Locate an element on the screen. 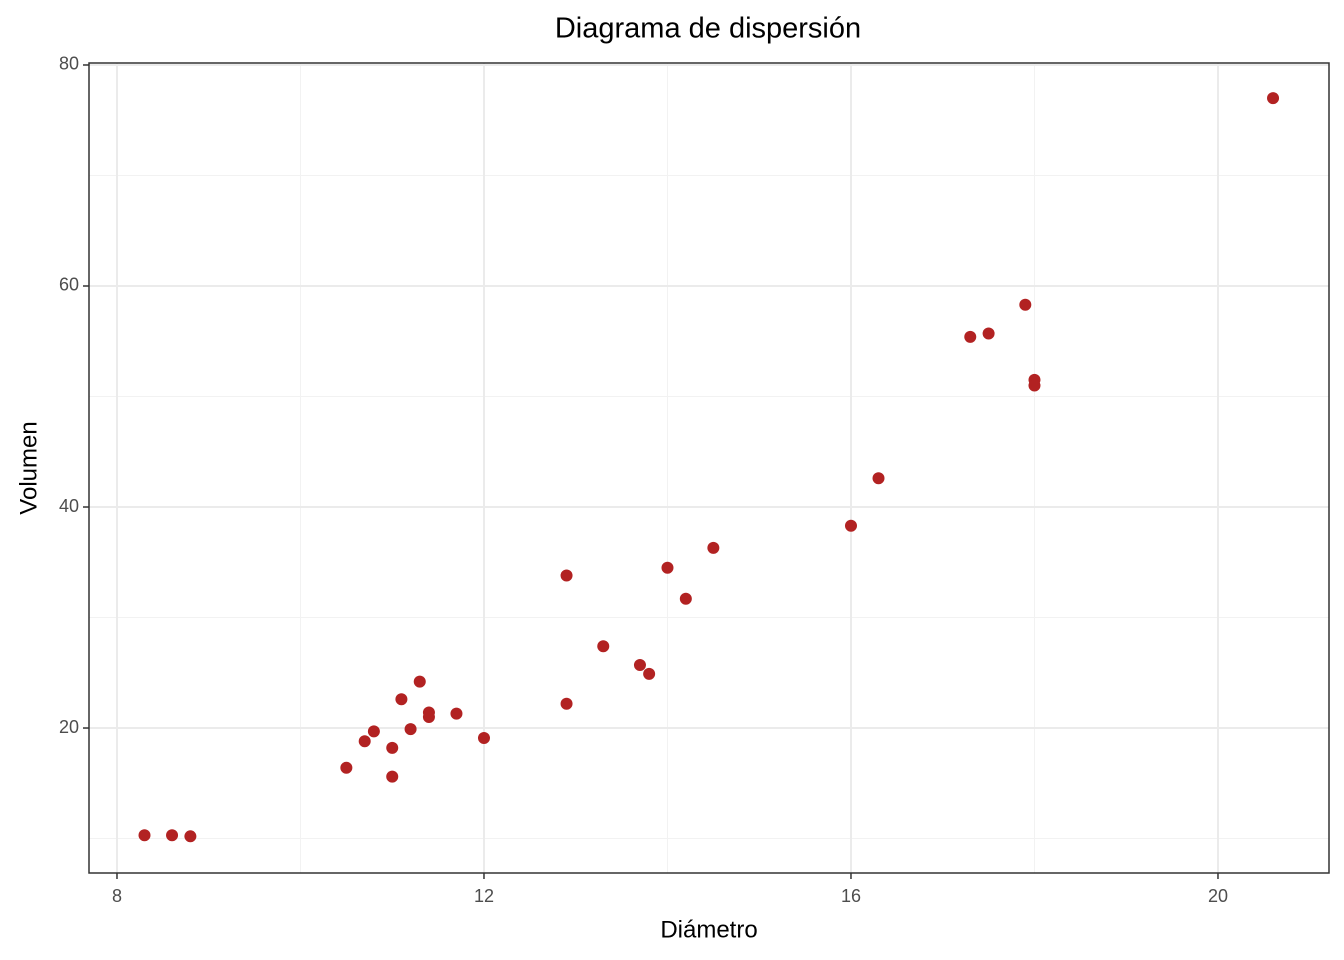 The height and width of the screenshot is (960, 1344). y-tick-label: 60 is located at coordinates (69, 285).